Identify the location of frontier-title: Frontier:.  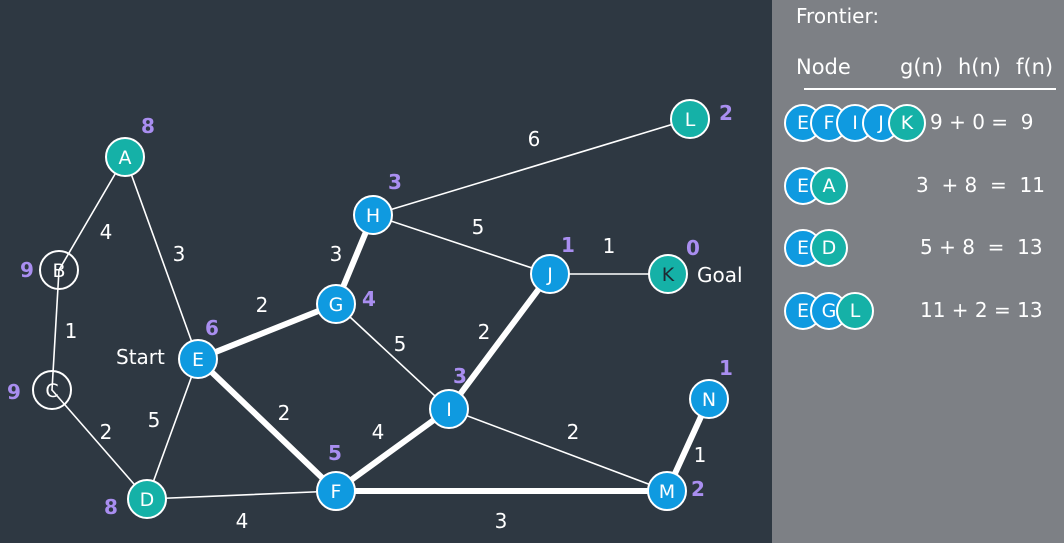
(838, 16).